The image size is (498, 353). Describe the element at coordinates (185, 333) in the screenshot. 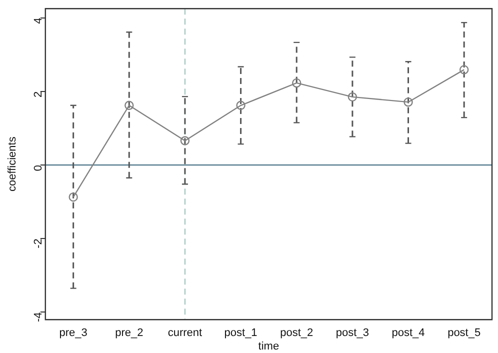

I see `x-tick-label: current` at that location.